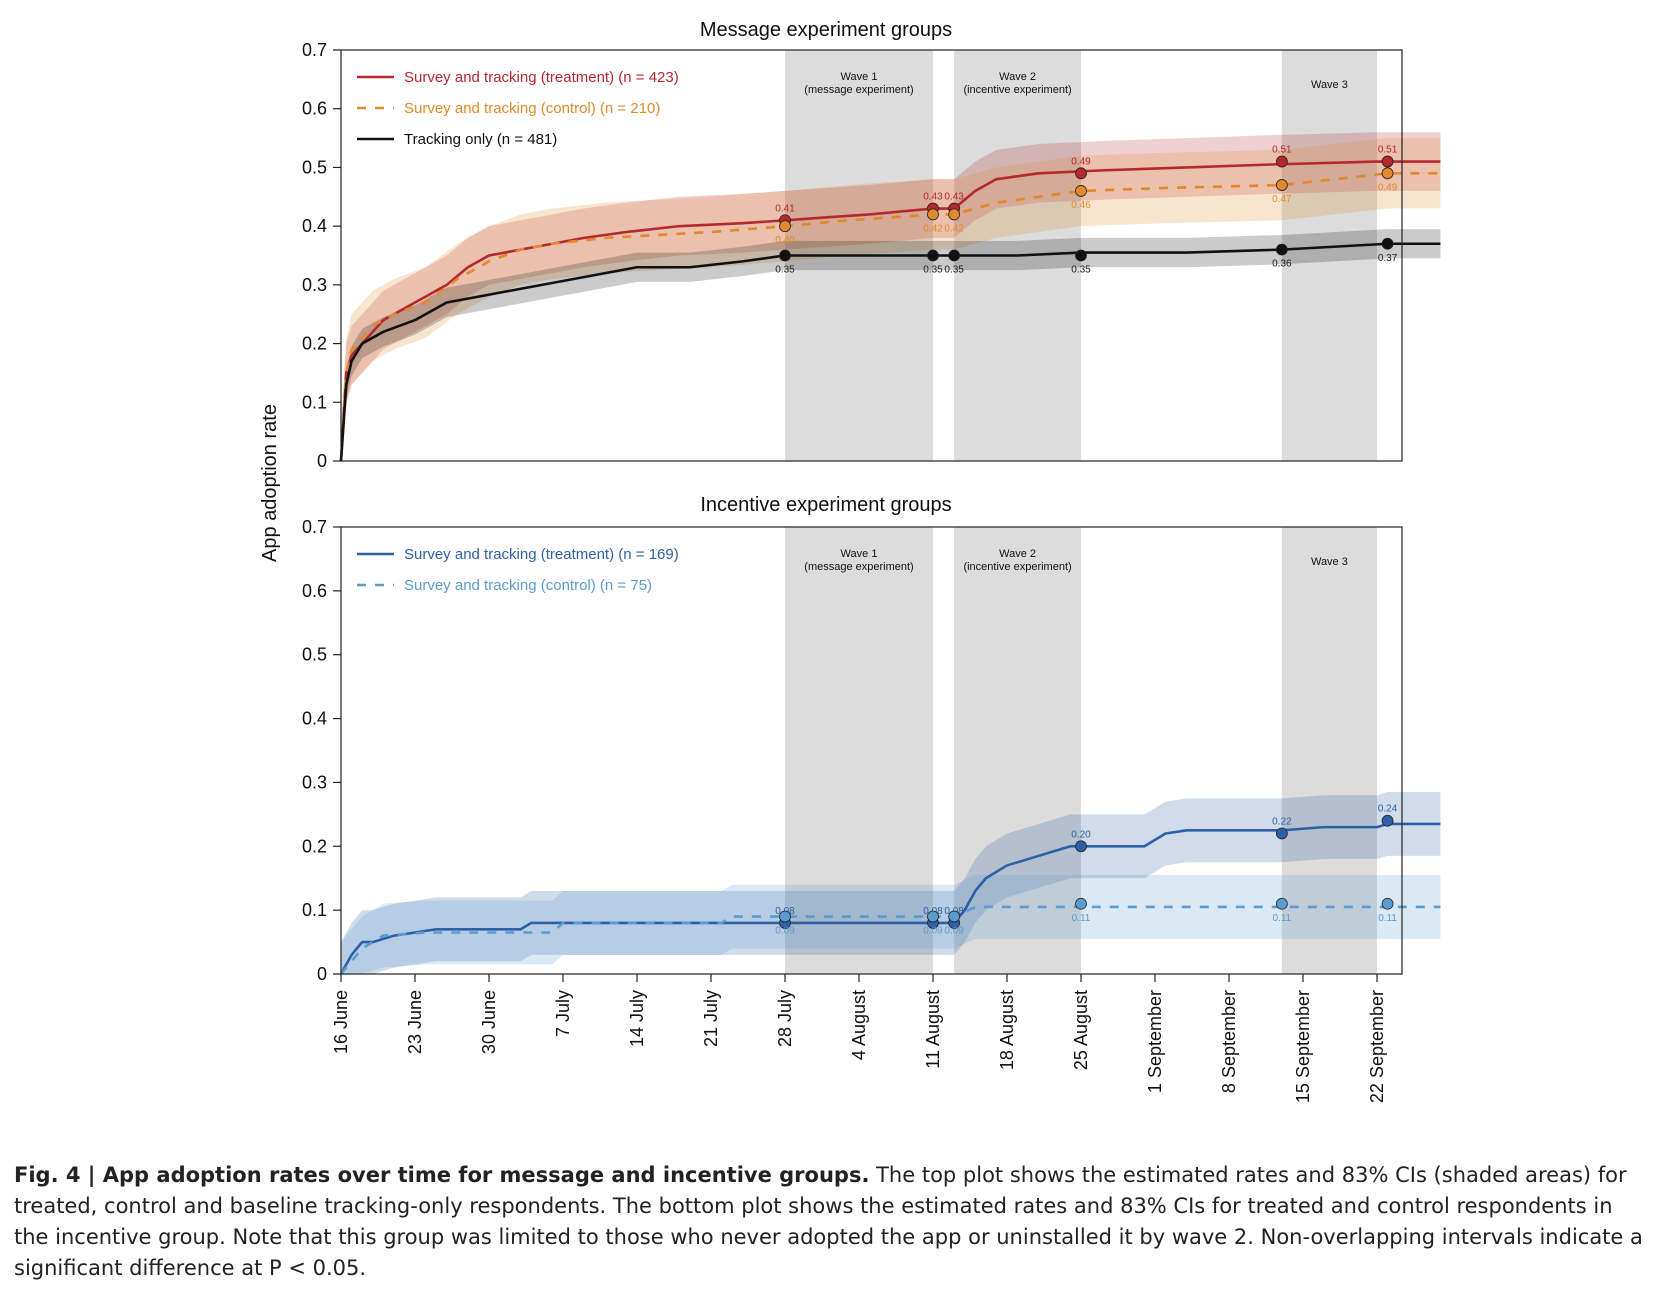  Describe the element at coordinates (1081, 834) in the screenshot. I see `data-label: 0.20` at that location.